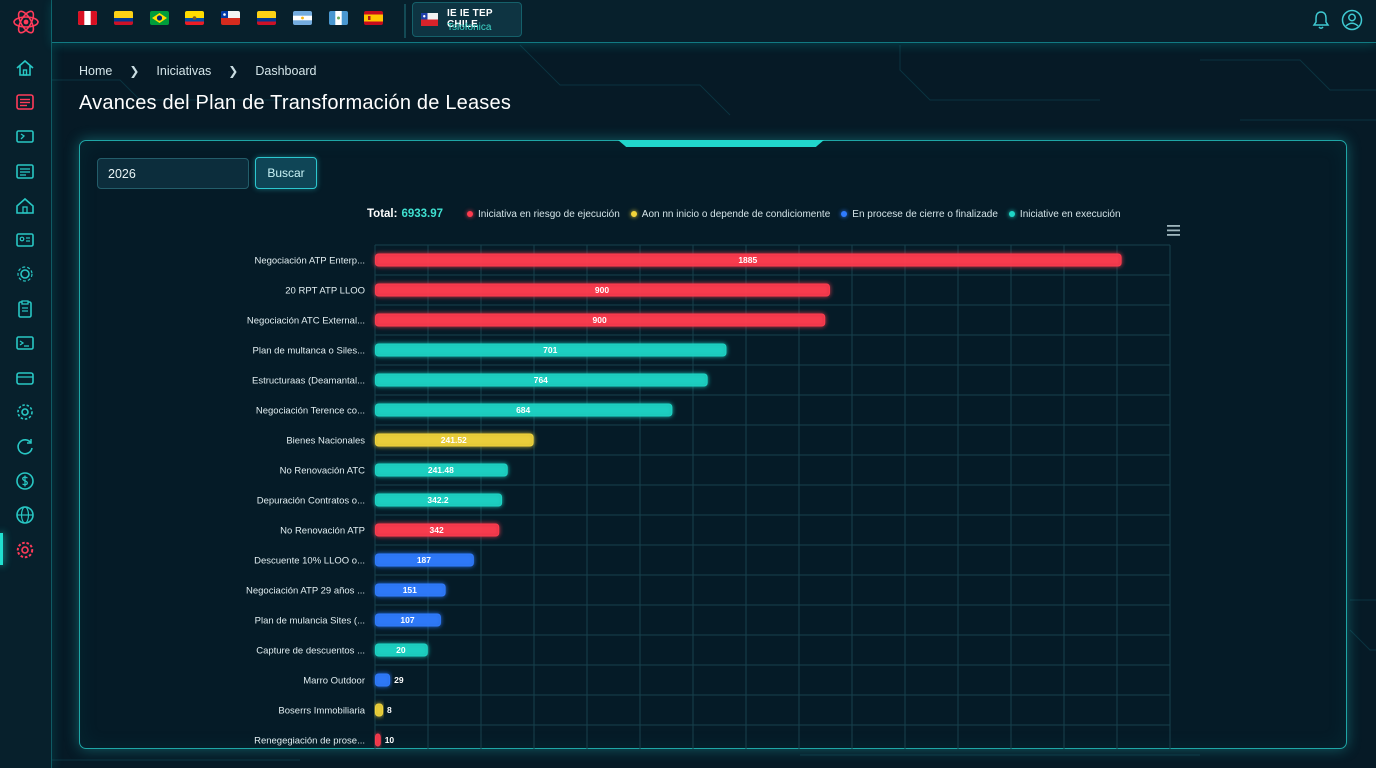 The height and width of the screenshot is (768, 1376). Describe the element at coordinates (25, 102) in the screenshot. I see `list-icon` at that location.